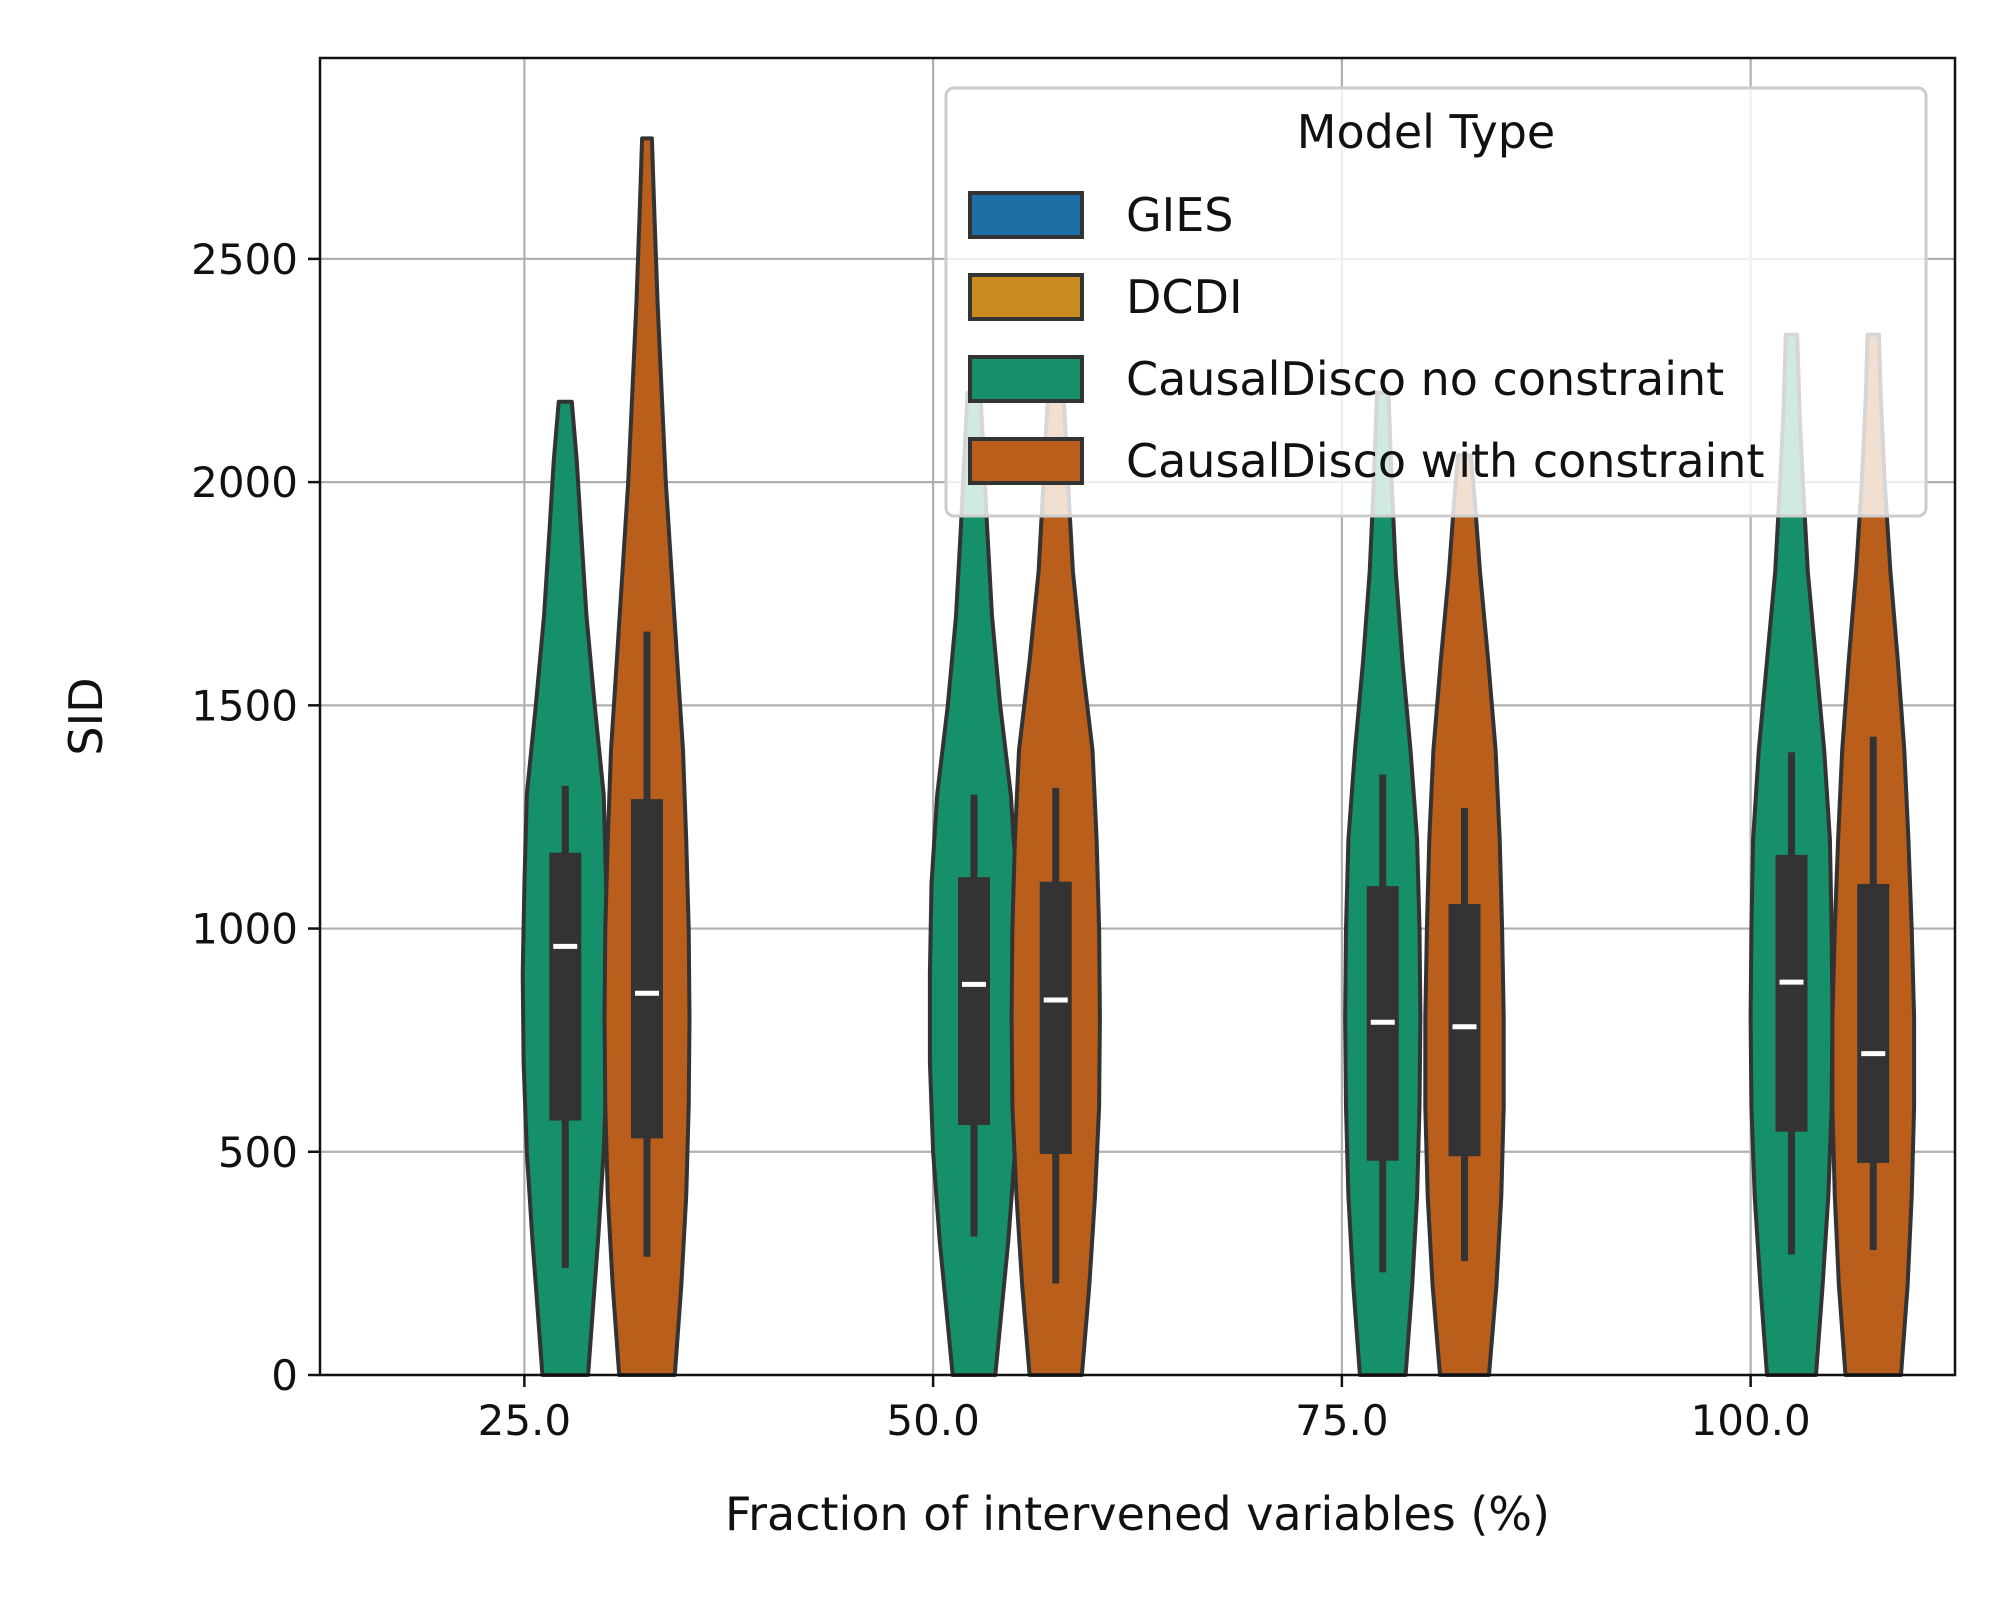 The width and height of the screenshot is (2000, 1600). What do you see at coordinates (933, 1420) in the screenshot?
I see `x-tick-label: 50.0` at bounding box center [933, 1420].